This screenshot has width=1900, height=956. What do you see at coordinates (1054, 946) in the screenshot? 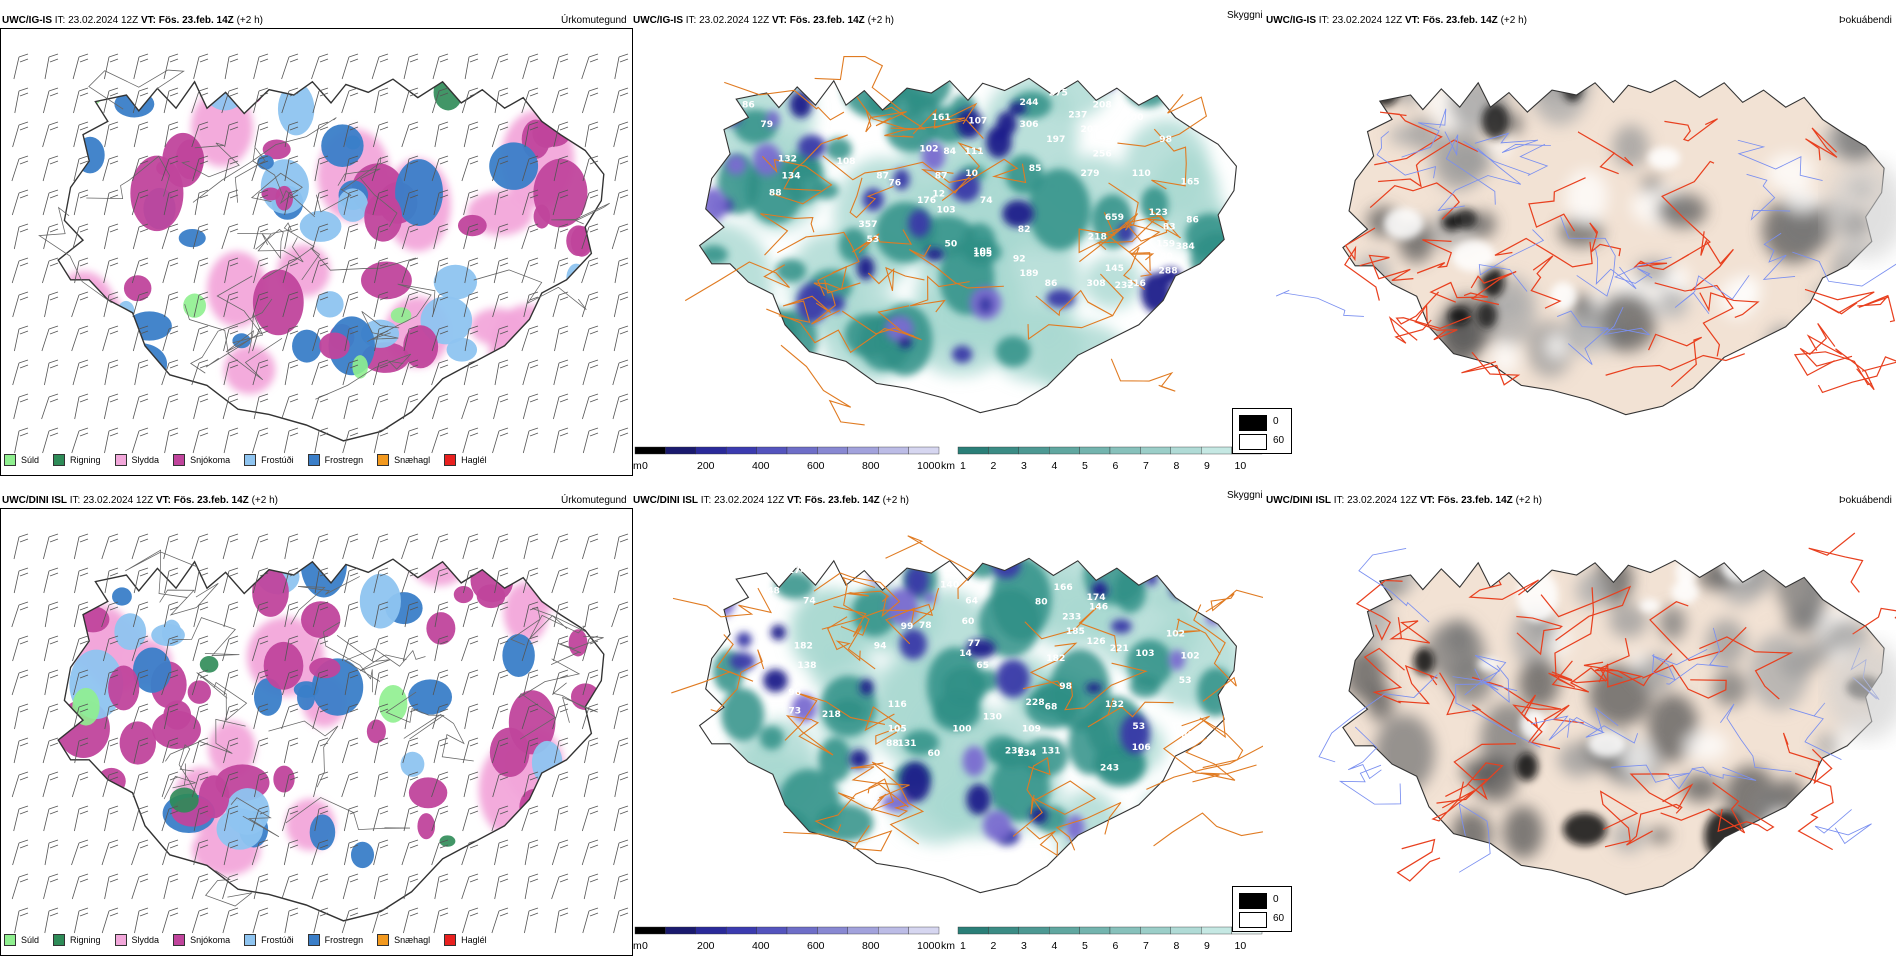
I see `vis-tick: 4` at bounding box center [1054, 946].